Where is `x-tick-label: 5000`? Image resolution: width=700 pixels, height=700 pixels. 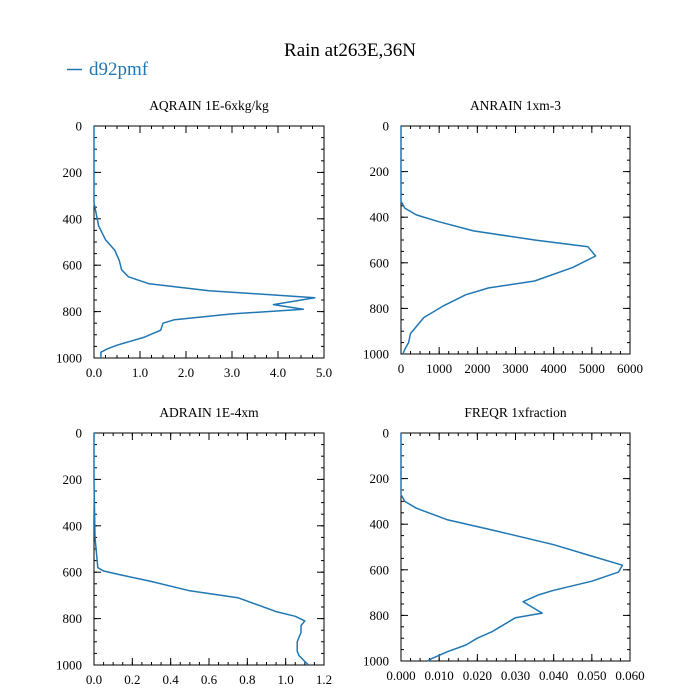
x-tick-label: 5000 is located at coordinates (592, 368).